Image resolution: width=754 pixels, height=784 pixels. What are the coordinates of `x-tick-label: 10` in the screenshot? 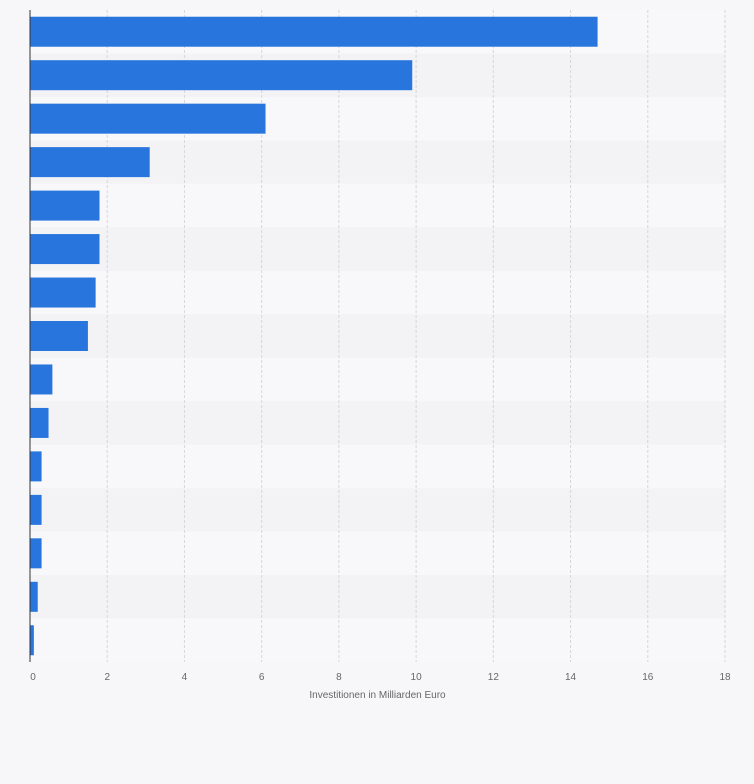 It's located at (417, 677).